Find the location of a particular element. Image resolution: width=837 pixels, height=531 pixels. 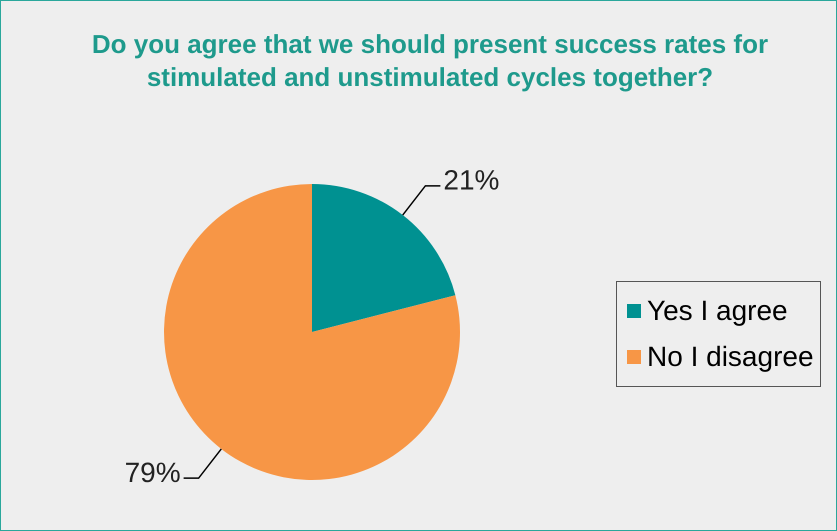

data-label: 79% is located at coordinates (152, 472).